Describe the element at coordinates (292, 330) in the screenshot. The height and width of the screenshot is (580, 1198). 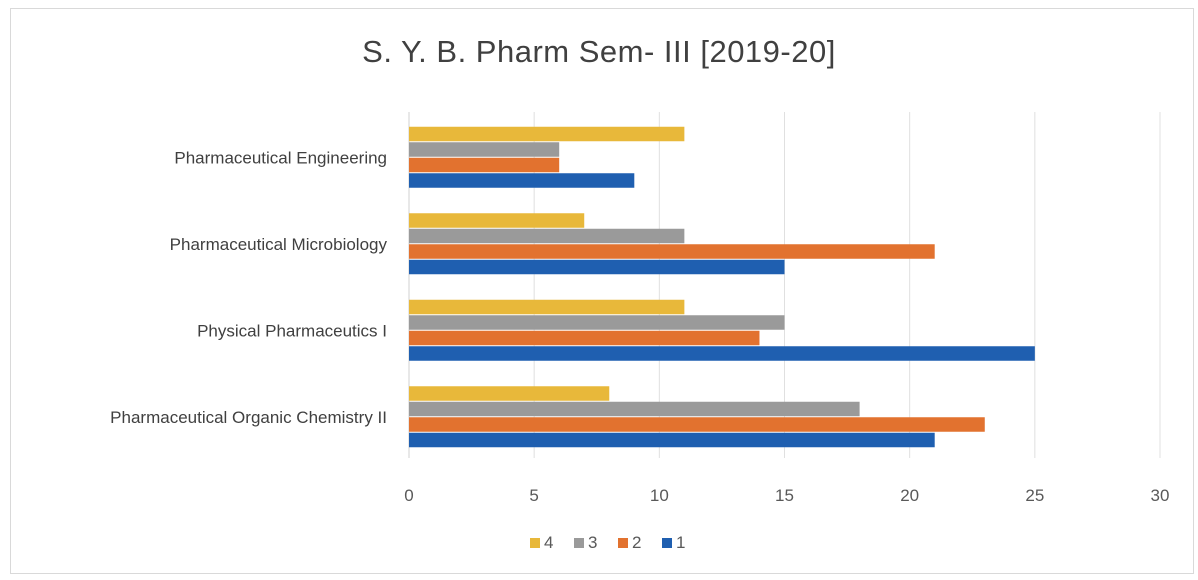
I see `category-label: Physical Pharmaceutics I` at that location.